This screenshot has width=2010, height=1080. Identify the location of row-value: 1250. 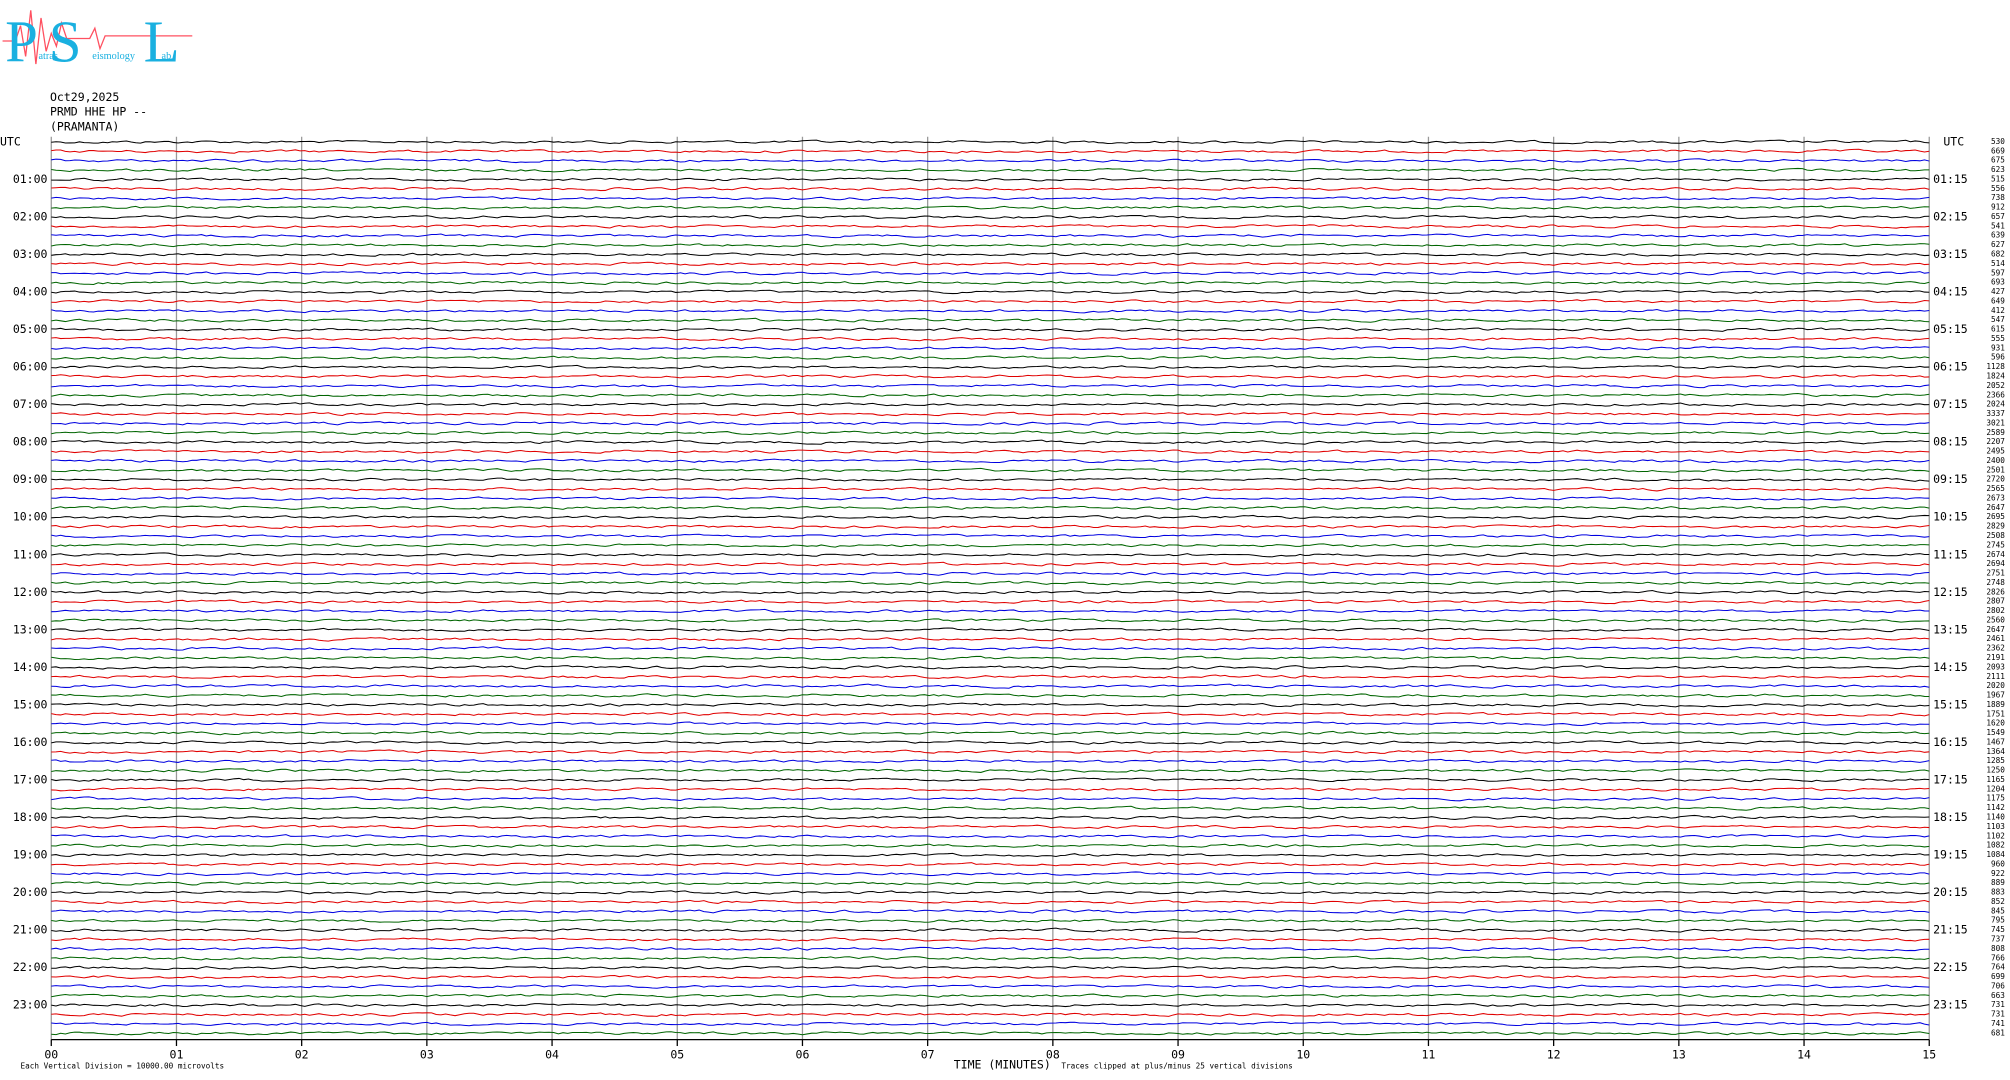
(1995, 770).